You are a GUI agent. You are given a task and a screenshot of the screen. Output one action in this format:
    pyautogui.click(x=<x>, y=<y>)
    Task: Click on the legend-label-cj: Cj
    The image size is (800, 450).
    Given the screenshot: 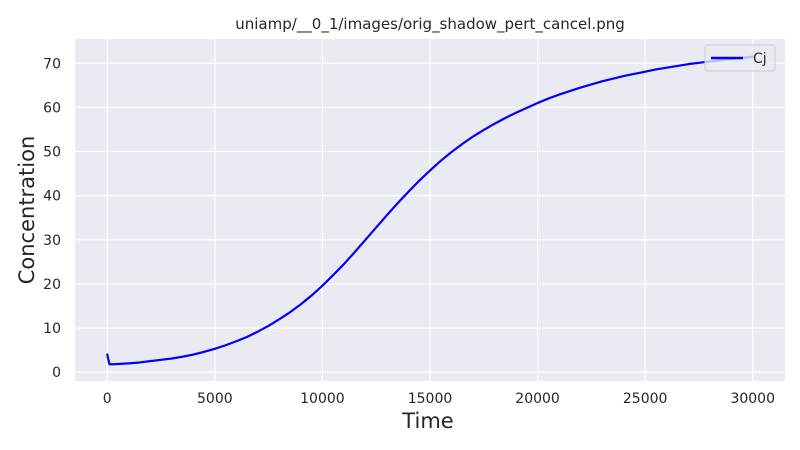 What is the action you would take?
    pyautogui.click(x=760, y=59)
    